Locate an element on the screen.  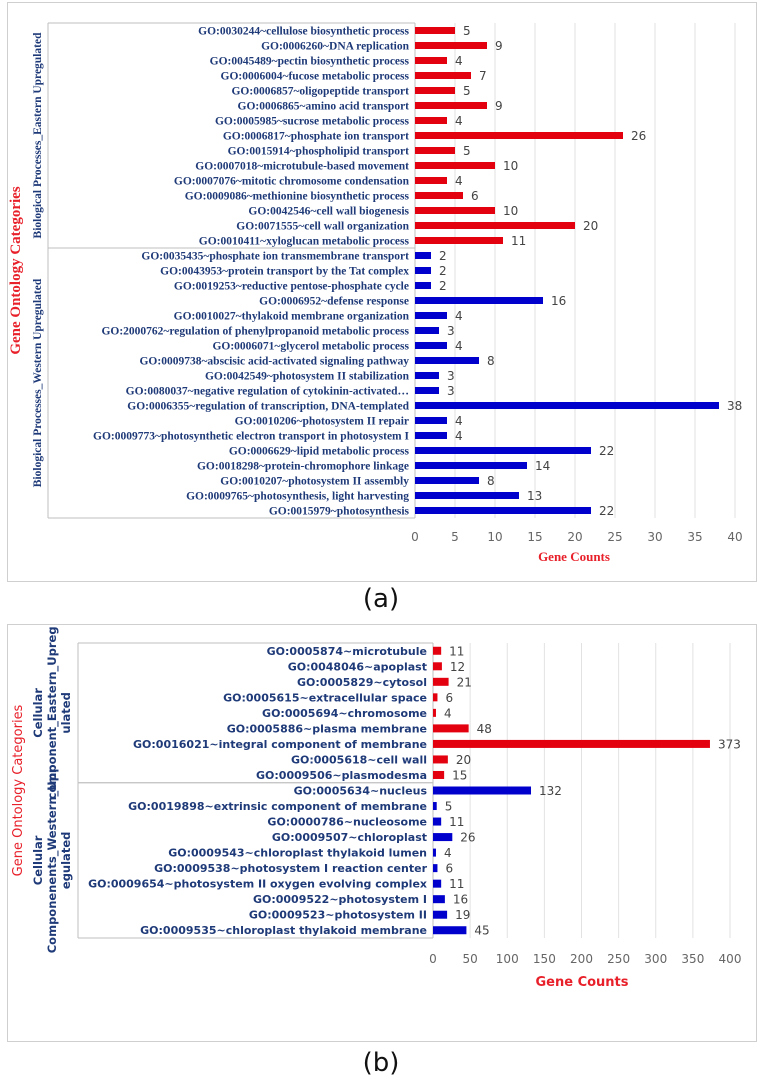
data-label: 8 is located at coordinates (491, 361).